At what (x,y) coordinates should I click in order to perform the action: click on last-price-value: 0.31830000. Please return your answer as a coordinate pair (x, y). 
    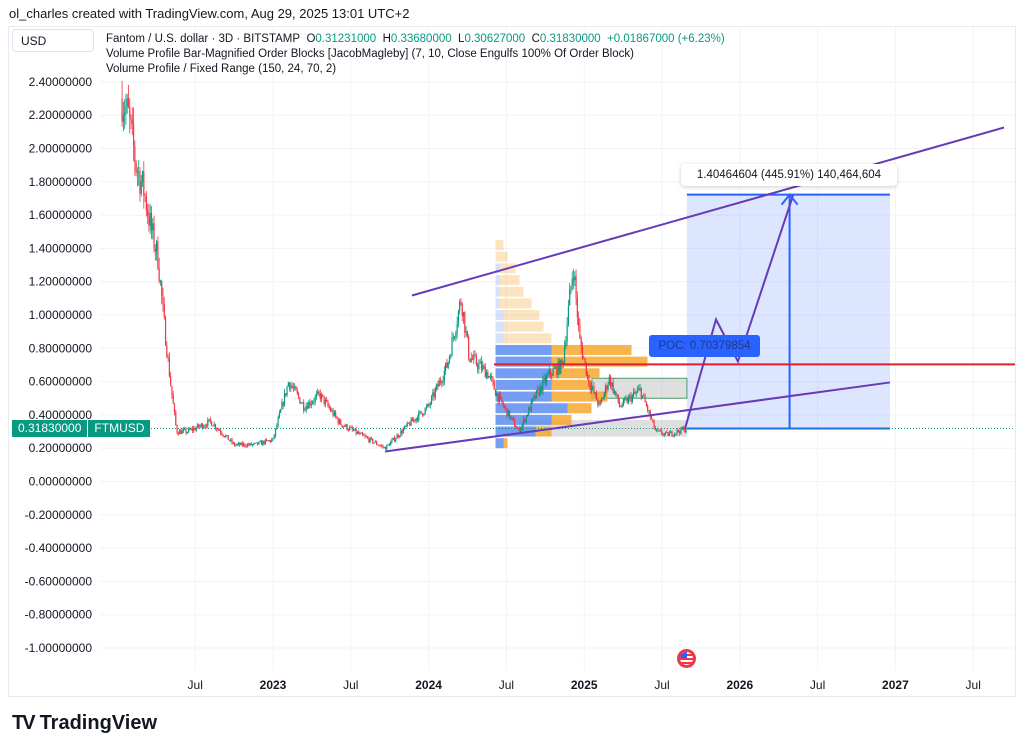
    Looking at the image, I should click on (50, 428).